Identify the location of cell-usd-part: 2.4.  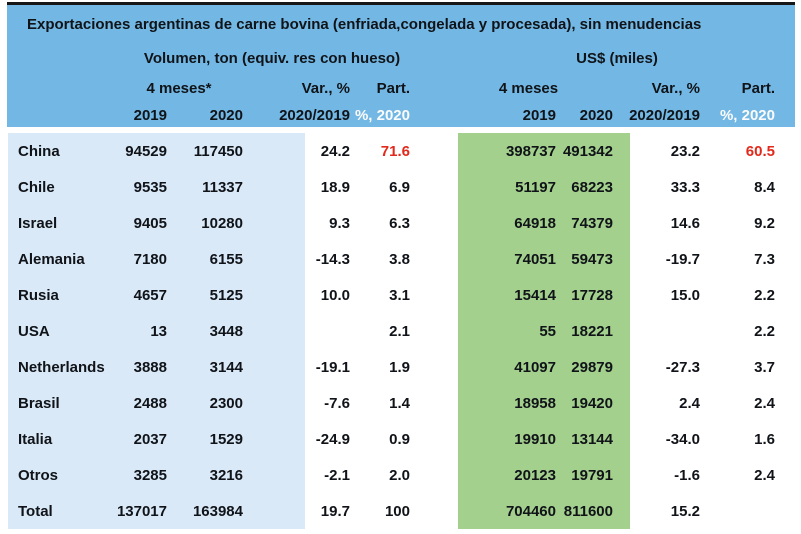
(764, 403).